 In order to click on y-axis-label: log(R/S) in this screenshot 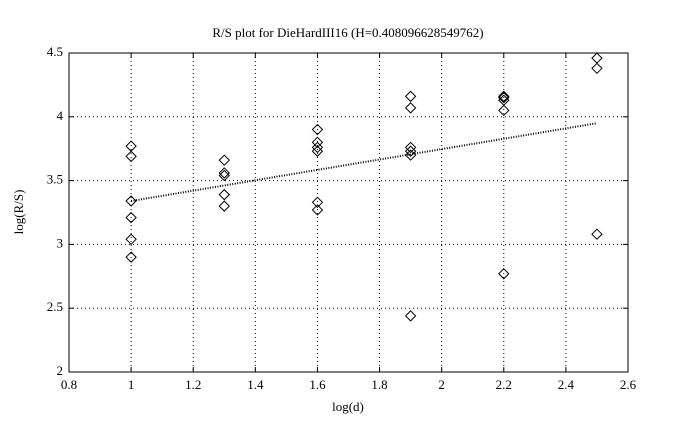, I will do `click(18, 212)`.